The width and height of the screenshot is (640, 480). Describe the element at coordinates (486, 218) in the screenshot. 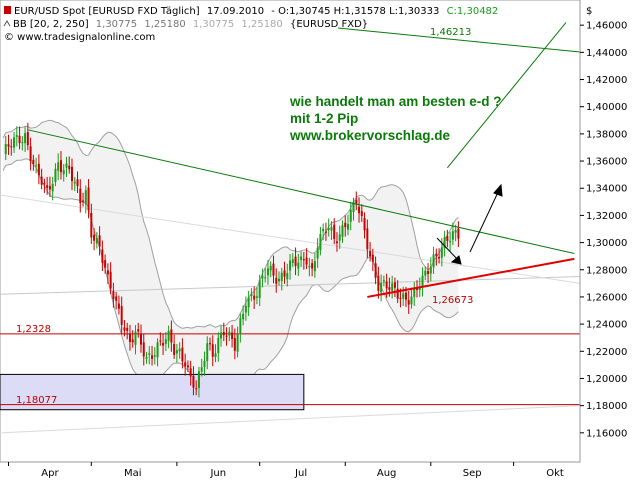

I see `arrow-up` at that location.